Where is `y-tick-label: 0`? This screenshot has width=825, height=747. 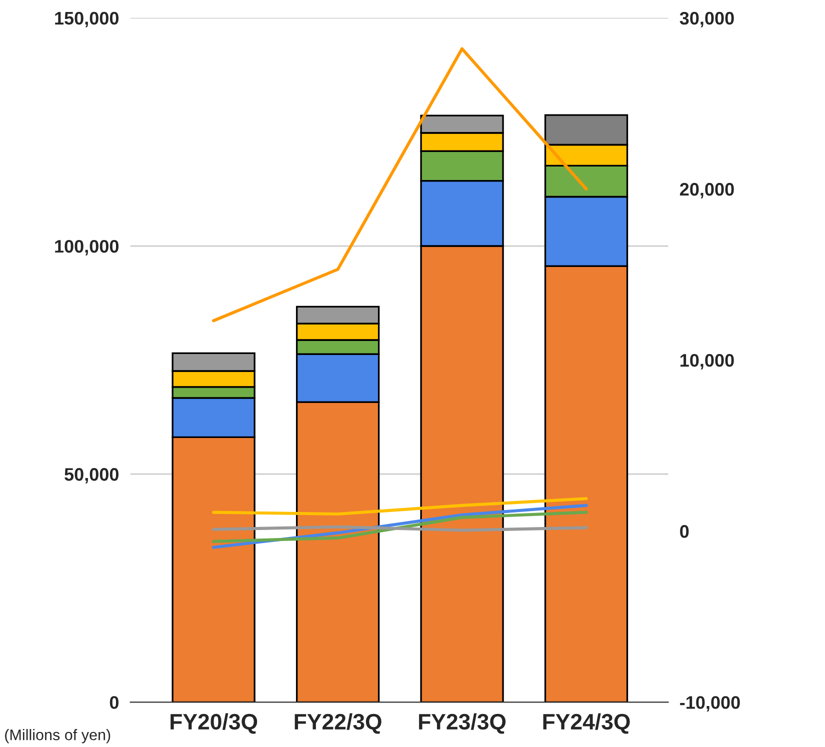 y-tick-label: 0 is located at coordinates (114, 702).